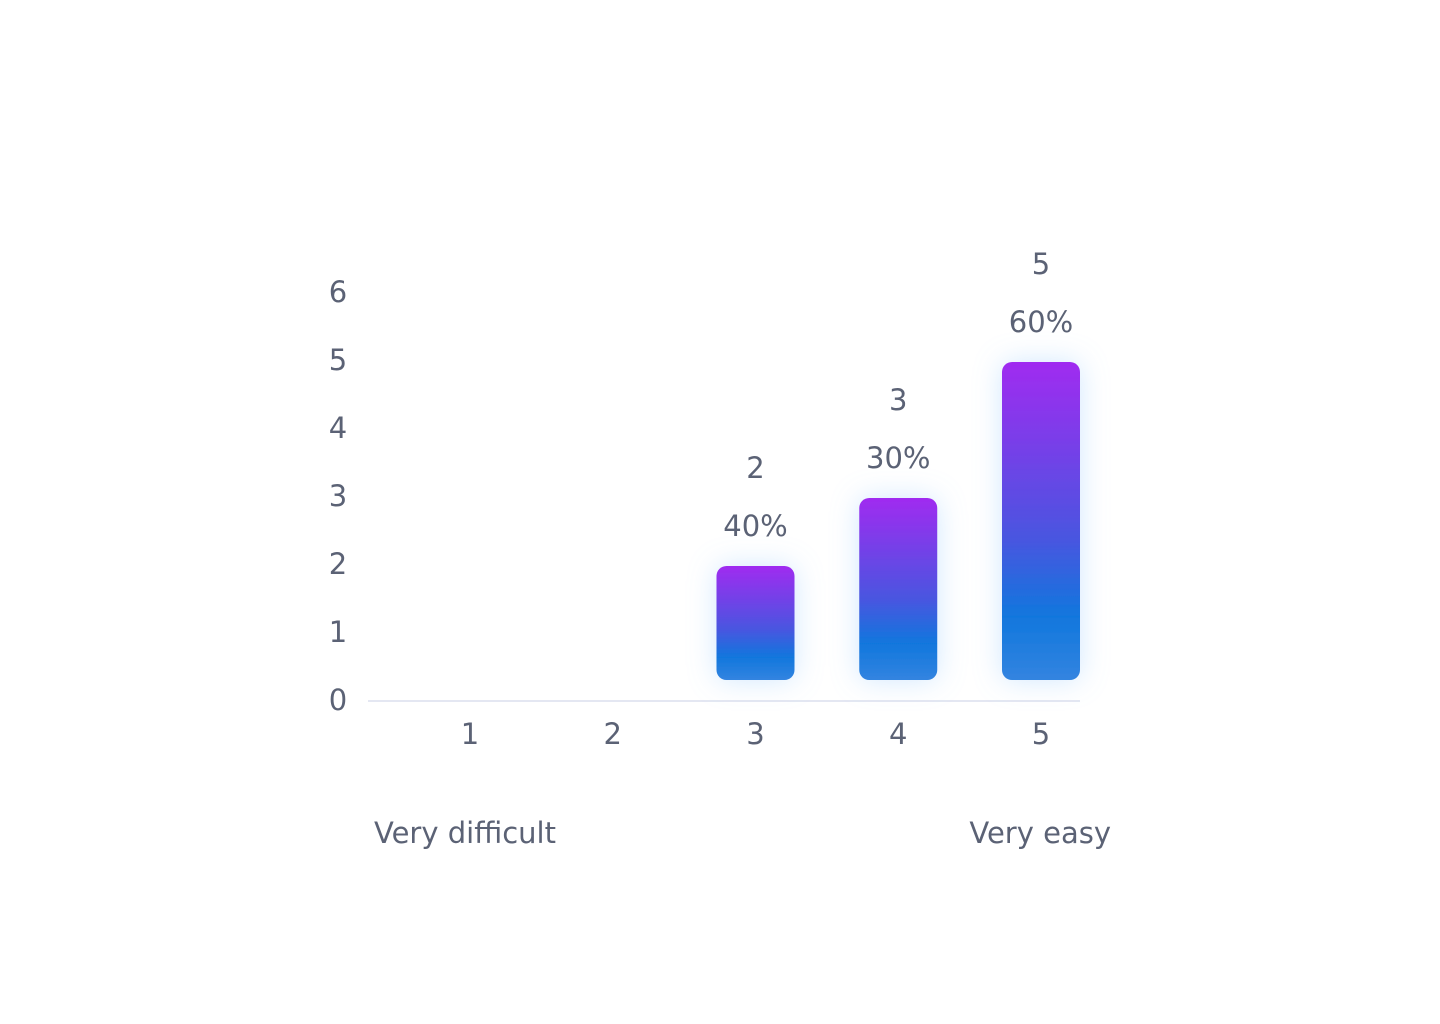 The height and width of the screenshot is (1024, 1440). Describe the element at coordinates (755, 734) in the screenshot. I see `x-tick-label: 3` at that location.